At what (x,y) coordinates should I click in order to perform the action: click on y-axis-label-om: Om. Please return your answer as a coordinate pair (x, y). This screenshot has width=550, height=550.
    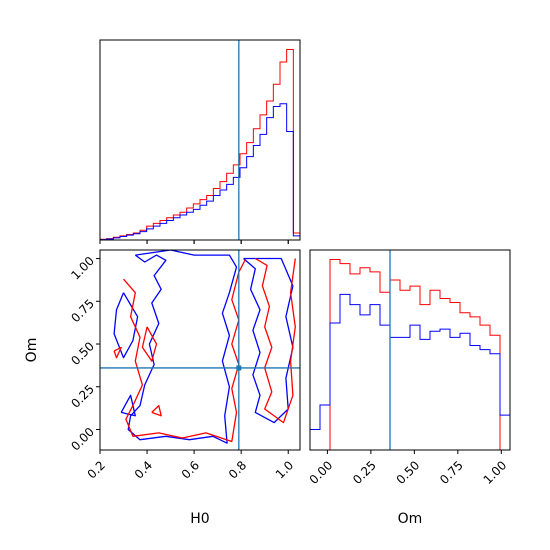
    Looking at the image, I should click on (32, 350).